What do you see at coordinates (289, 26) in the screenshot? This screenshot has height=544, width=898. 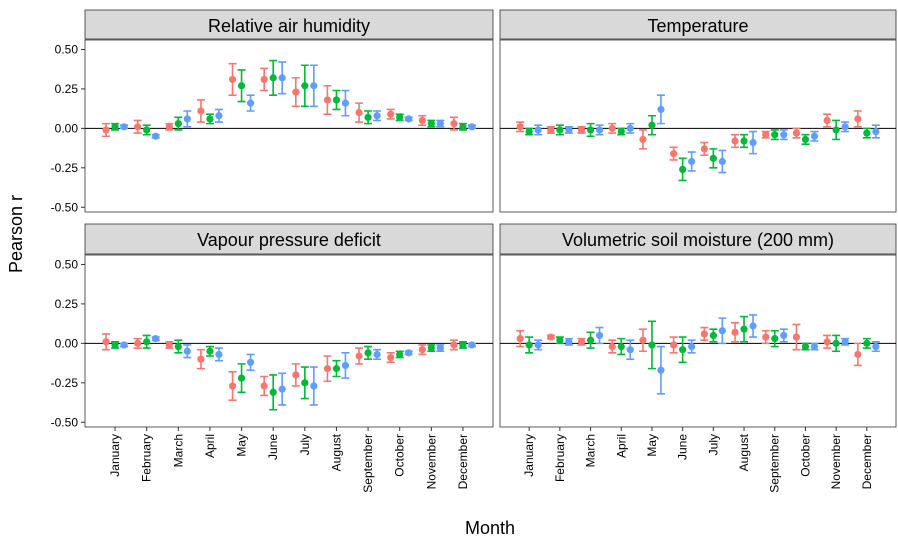 I see `panel-title: Relative air humidity` at bounding box center [289, 26].